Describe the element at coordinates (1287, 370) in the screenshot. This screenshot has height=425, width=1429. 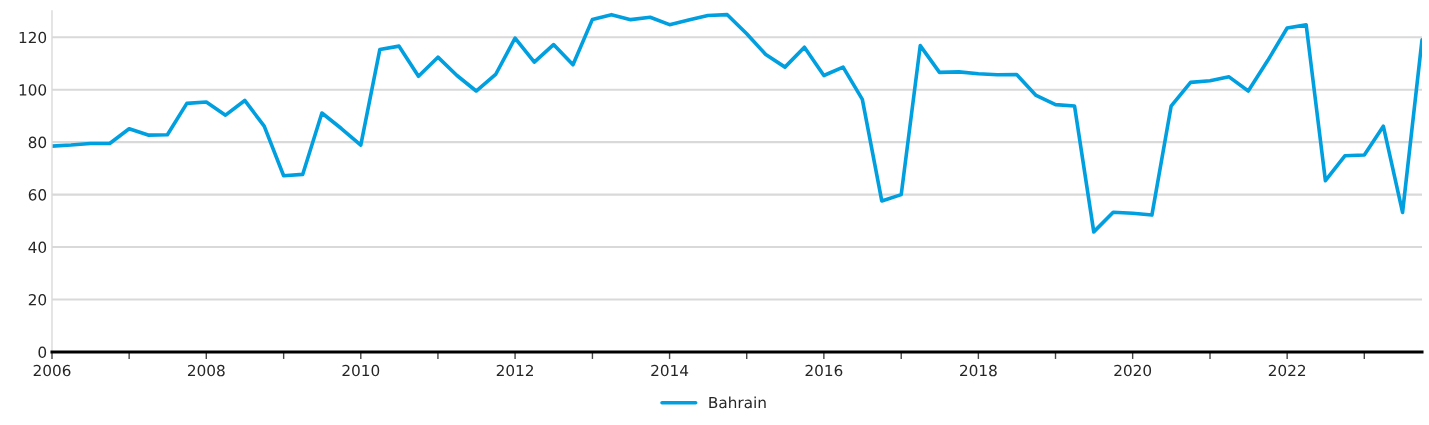
I see `x-tick-label: 2022` at that location.